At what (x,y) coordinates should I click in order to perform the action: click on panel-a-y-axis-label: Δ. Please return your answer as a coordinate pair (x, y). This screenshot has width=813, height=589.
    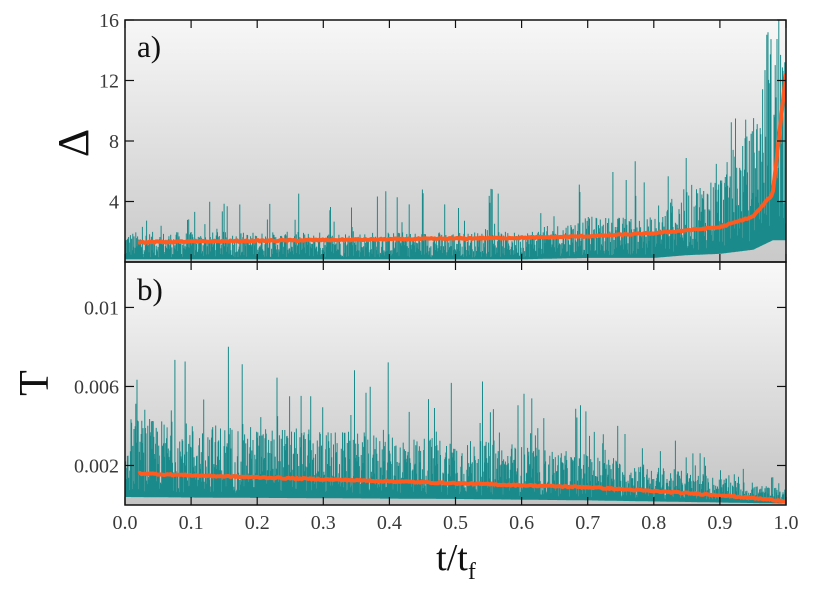
    Looking at the image, I should click on (73, 143).